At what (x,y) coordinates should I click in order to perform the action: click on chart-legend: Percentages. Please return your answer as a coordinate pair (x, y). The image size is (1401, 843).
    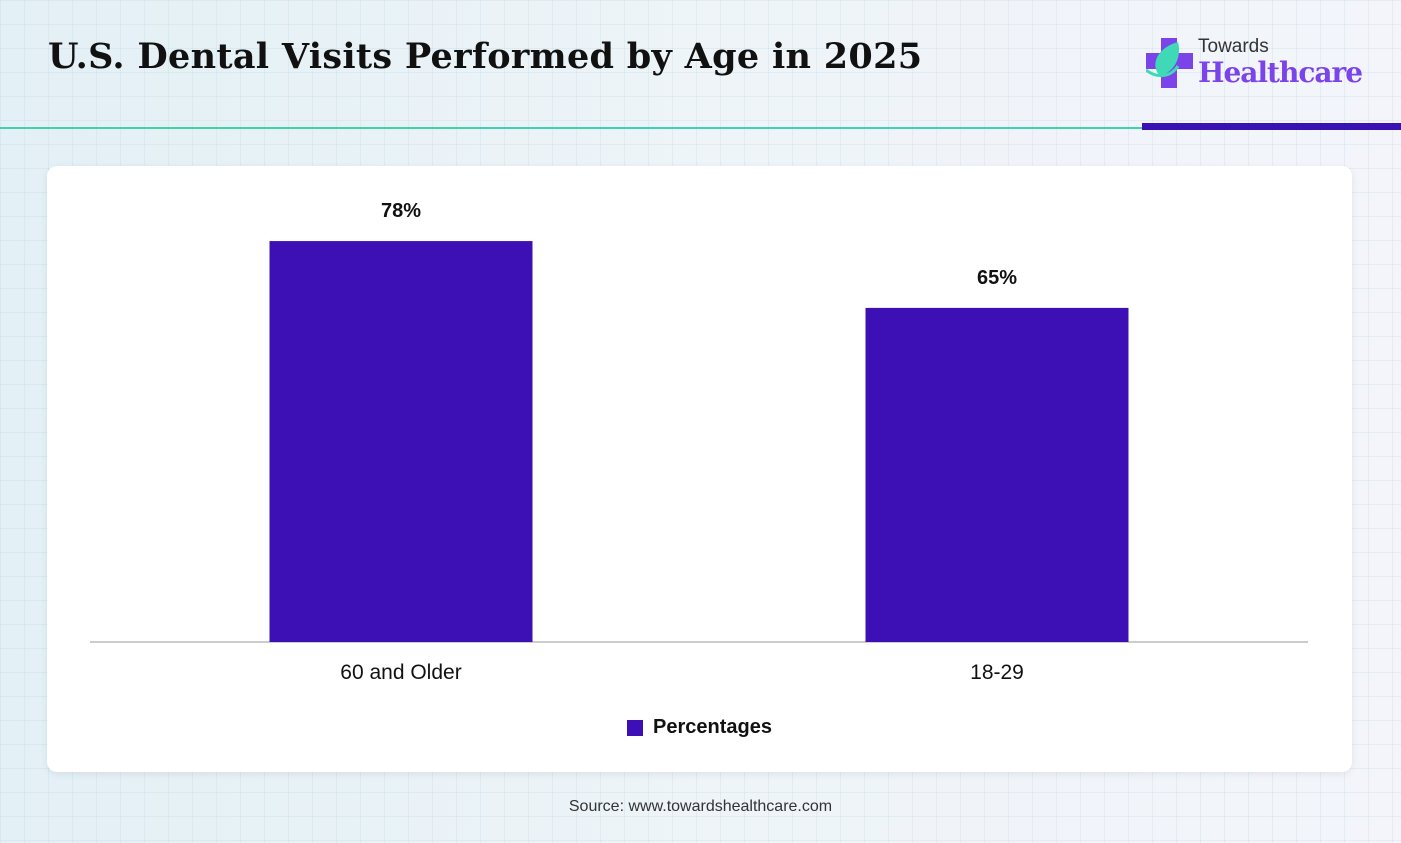
    Looking at the image, I should click on (699, 727).